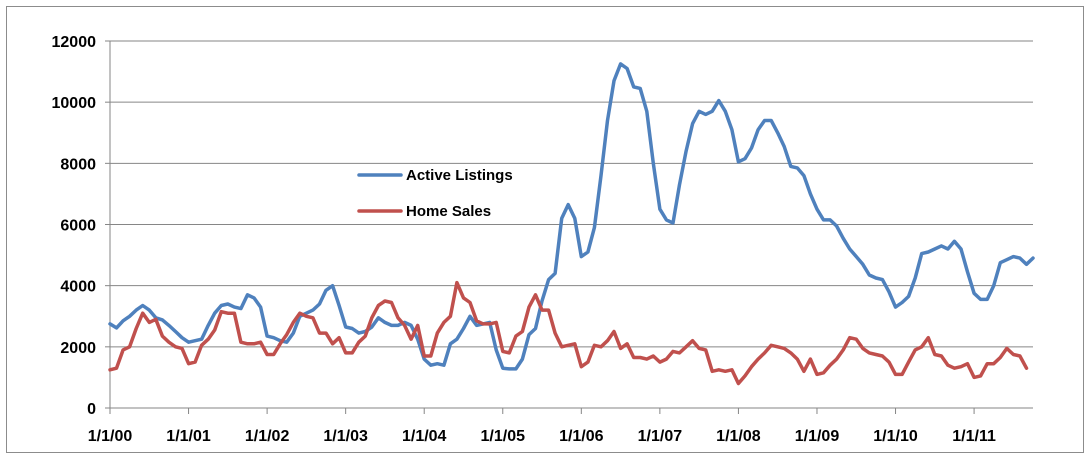  What do you see at coordinates (78, 226) in the screenshot?
I see `y-tick-label: 6000` at bounding box center [78, 226].